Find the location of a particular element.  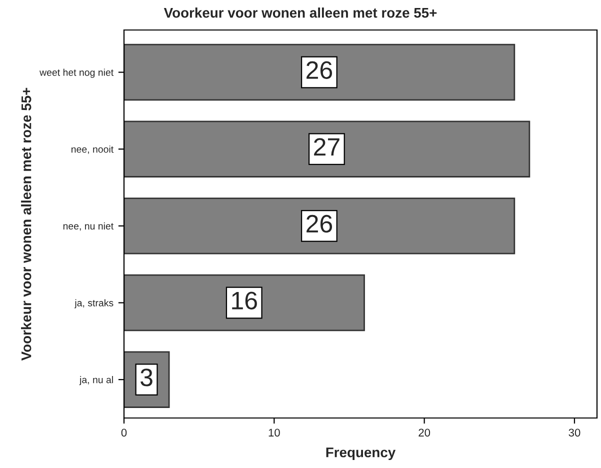

x-tick-label: 10 is located at coordinates (274, 432).